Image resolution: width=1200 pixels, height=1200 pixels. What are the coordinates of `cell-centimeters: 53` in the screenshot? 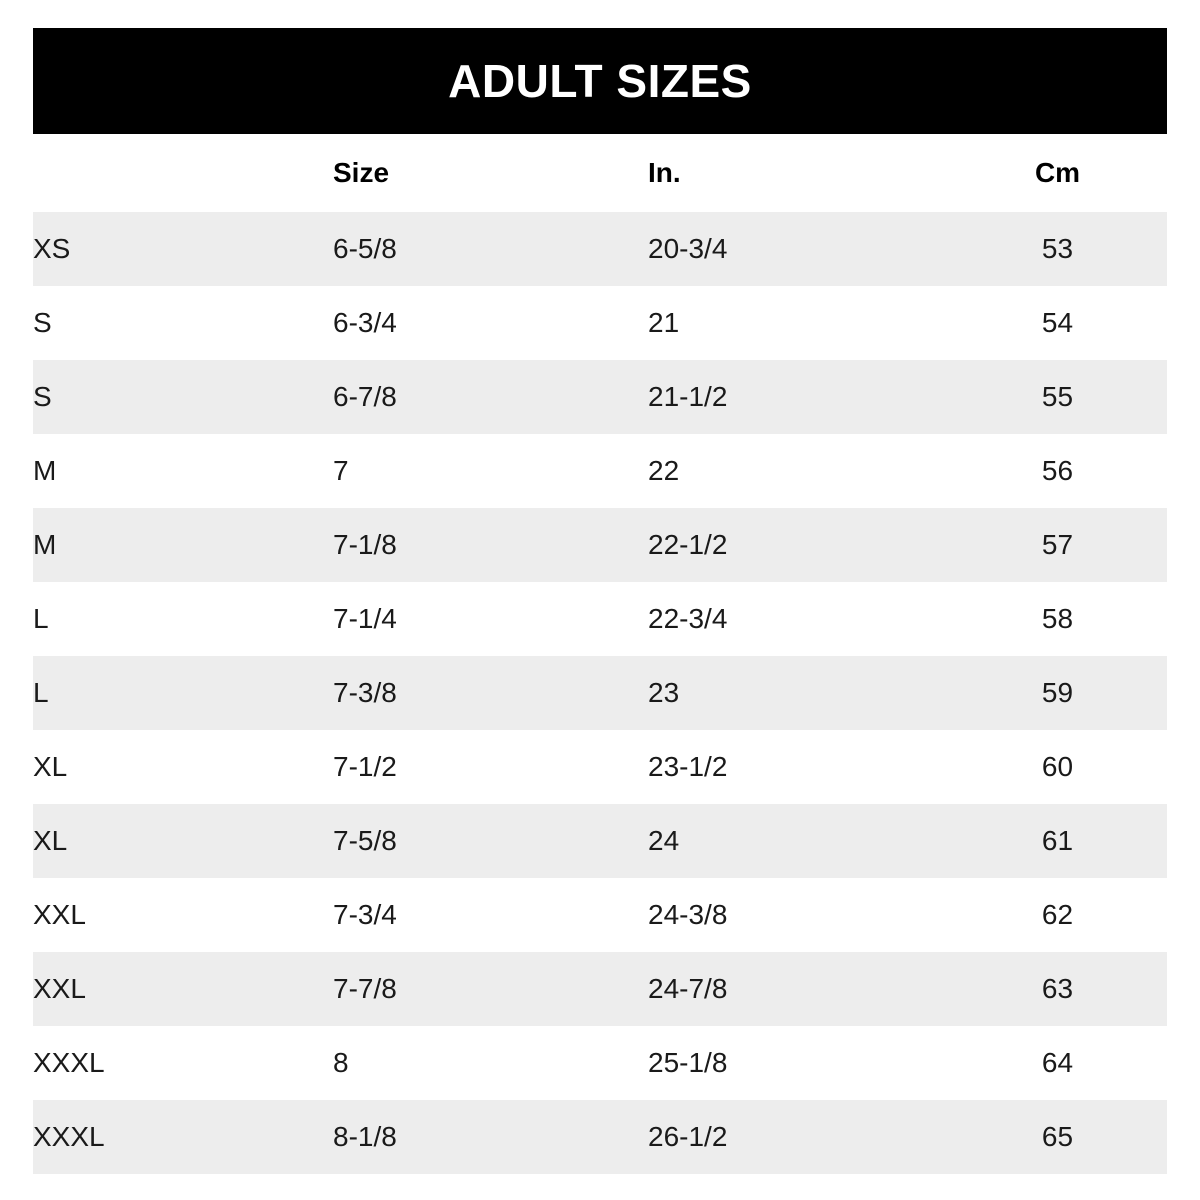 It's located at (1057, 249).